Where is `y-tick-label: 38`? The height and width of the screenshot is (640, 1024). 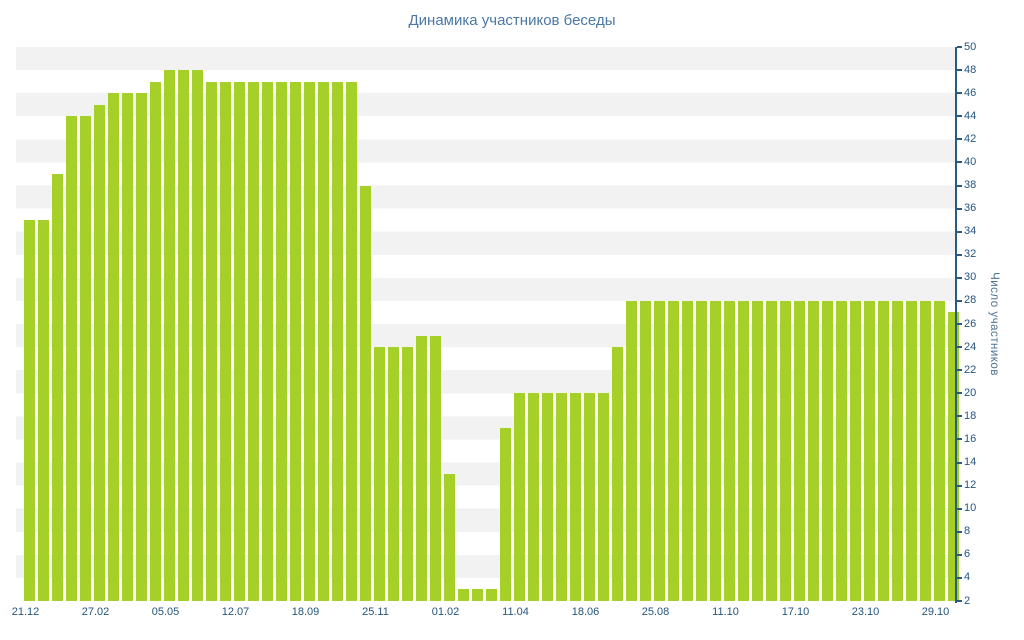 y-tick-label: 38 is located at coordinates (970, 185).